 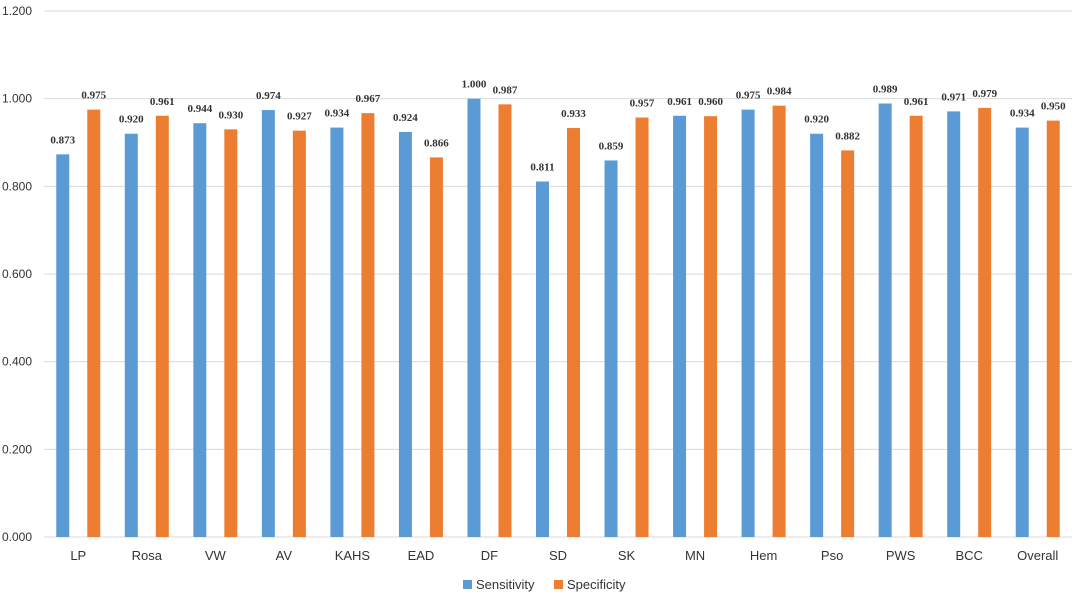 I want to click on x-category-label: AV, so click(x=284, y=555).